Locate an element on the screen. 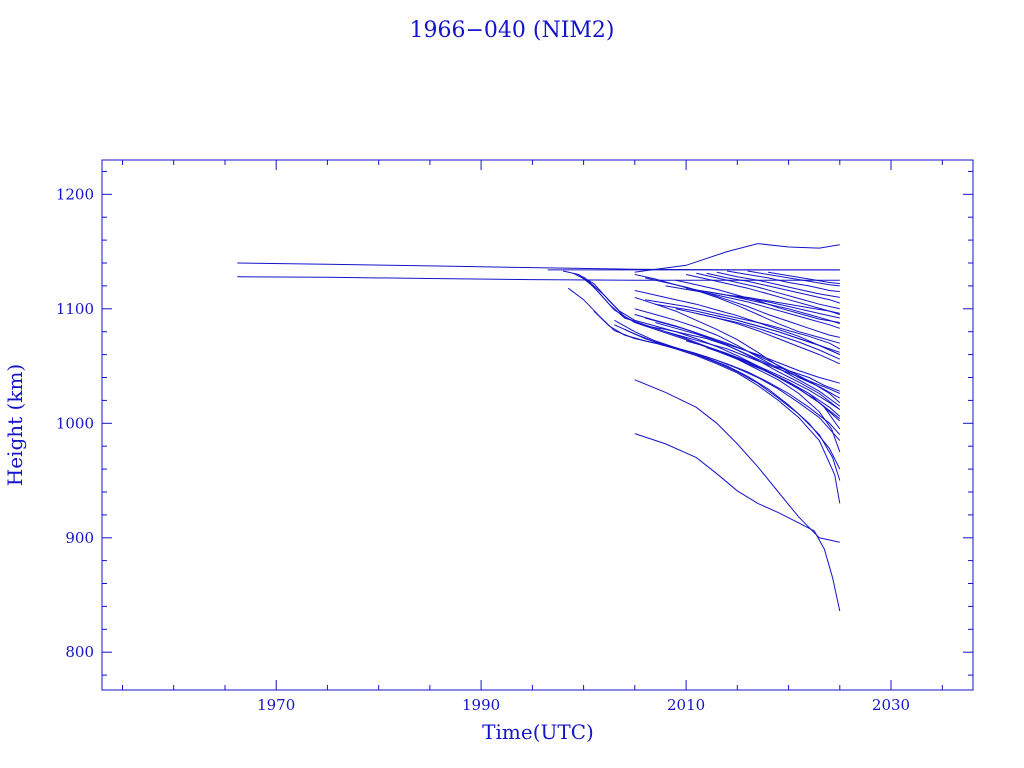 This screenshot has width=1024, height=768. y-axis-label: Height (km) is located at coordinates (15, 425).